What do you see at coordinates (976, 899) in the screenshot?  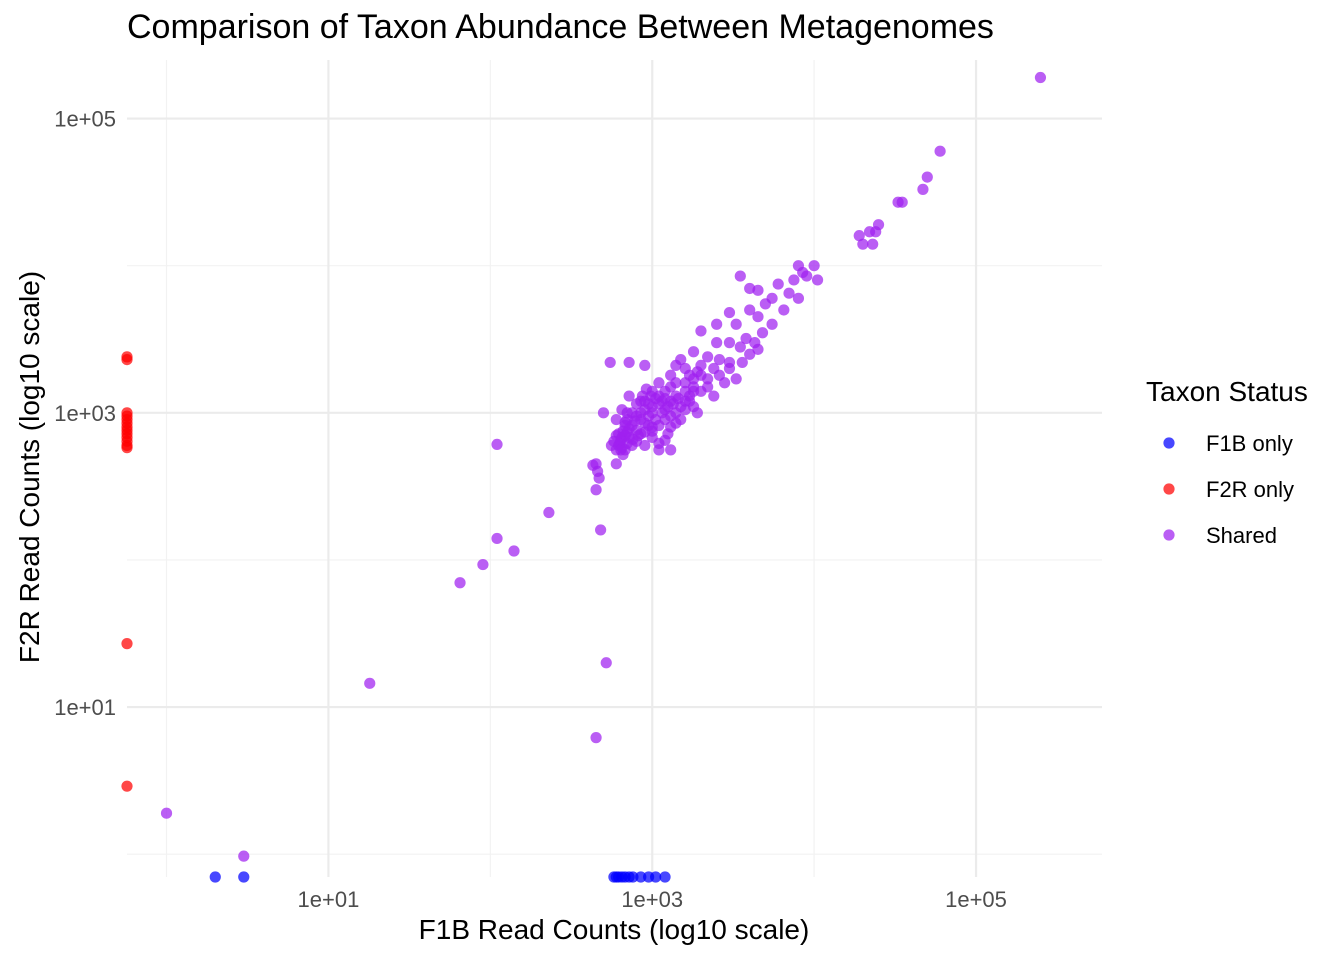 I see `x-tick-label: 1e+05` at bounding box center [976, 899].